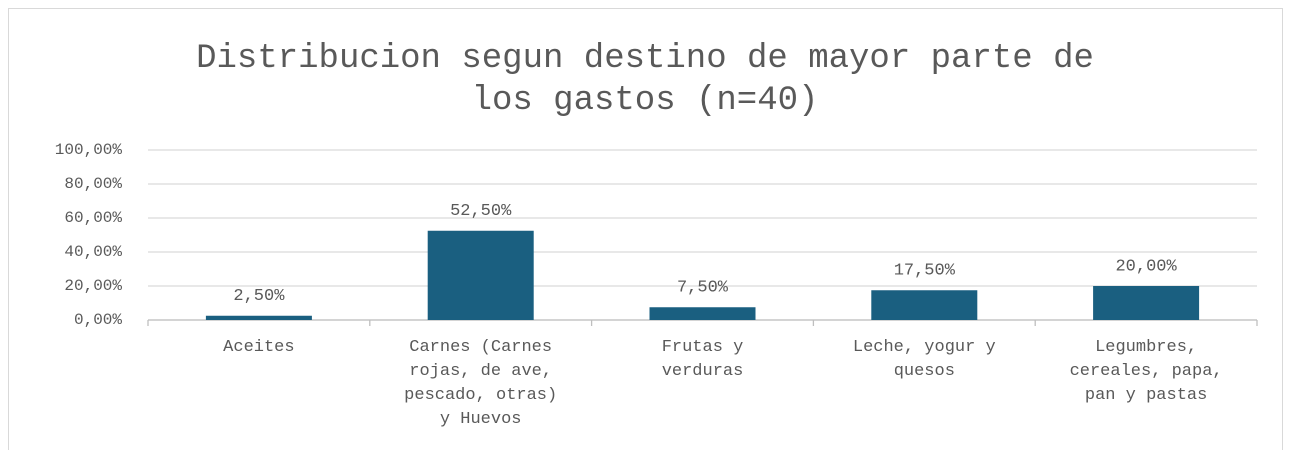  Describe the element at coordinates (703, 288) in the screenshot. I see `data-label: 7,50%` at that location.